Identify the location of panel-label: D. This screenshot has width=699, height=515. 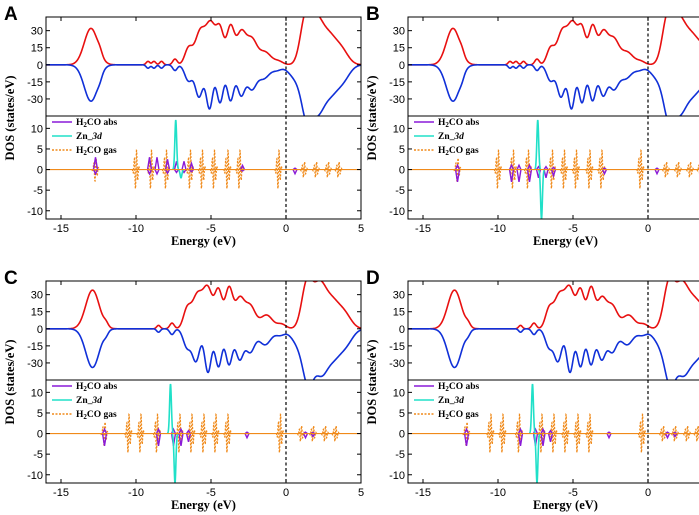
(373, 278).